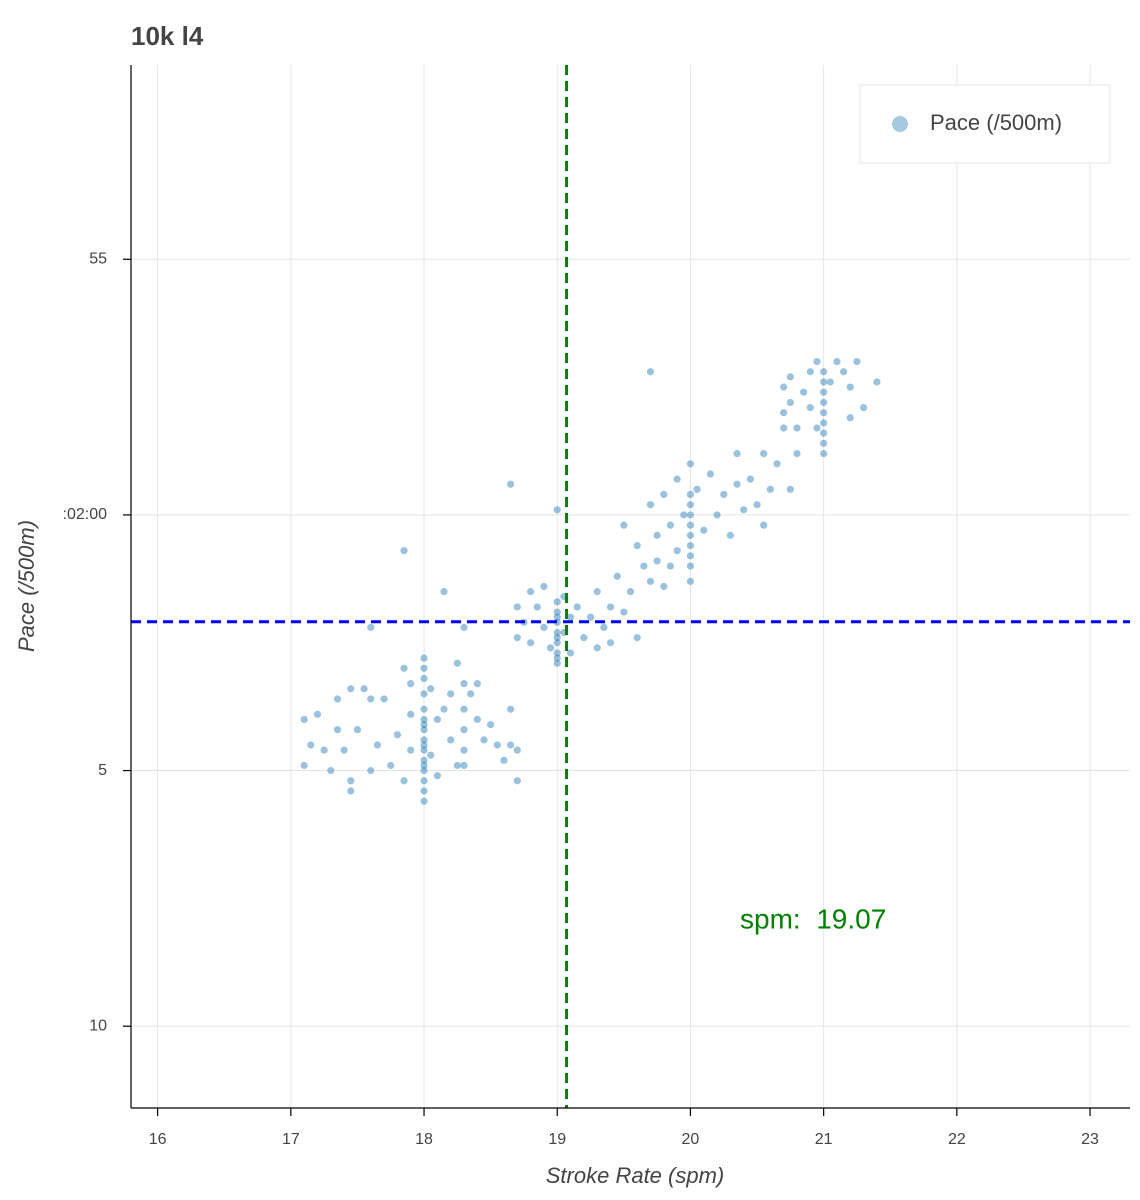 The width and height of the screenshot is (1140, 1200). I want to click on legend-marker, so click(900, 124).